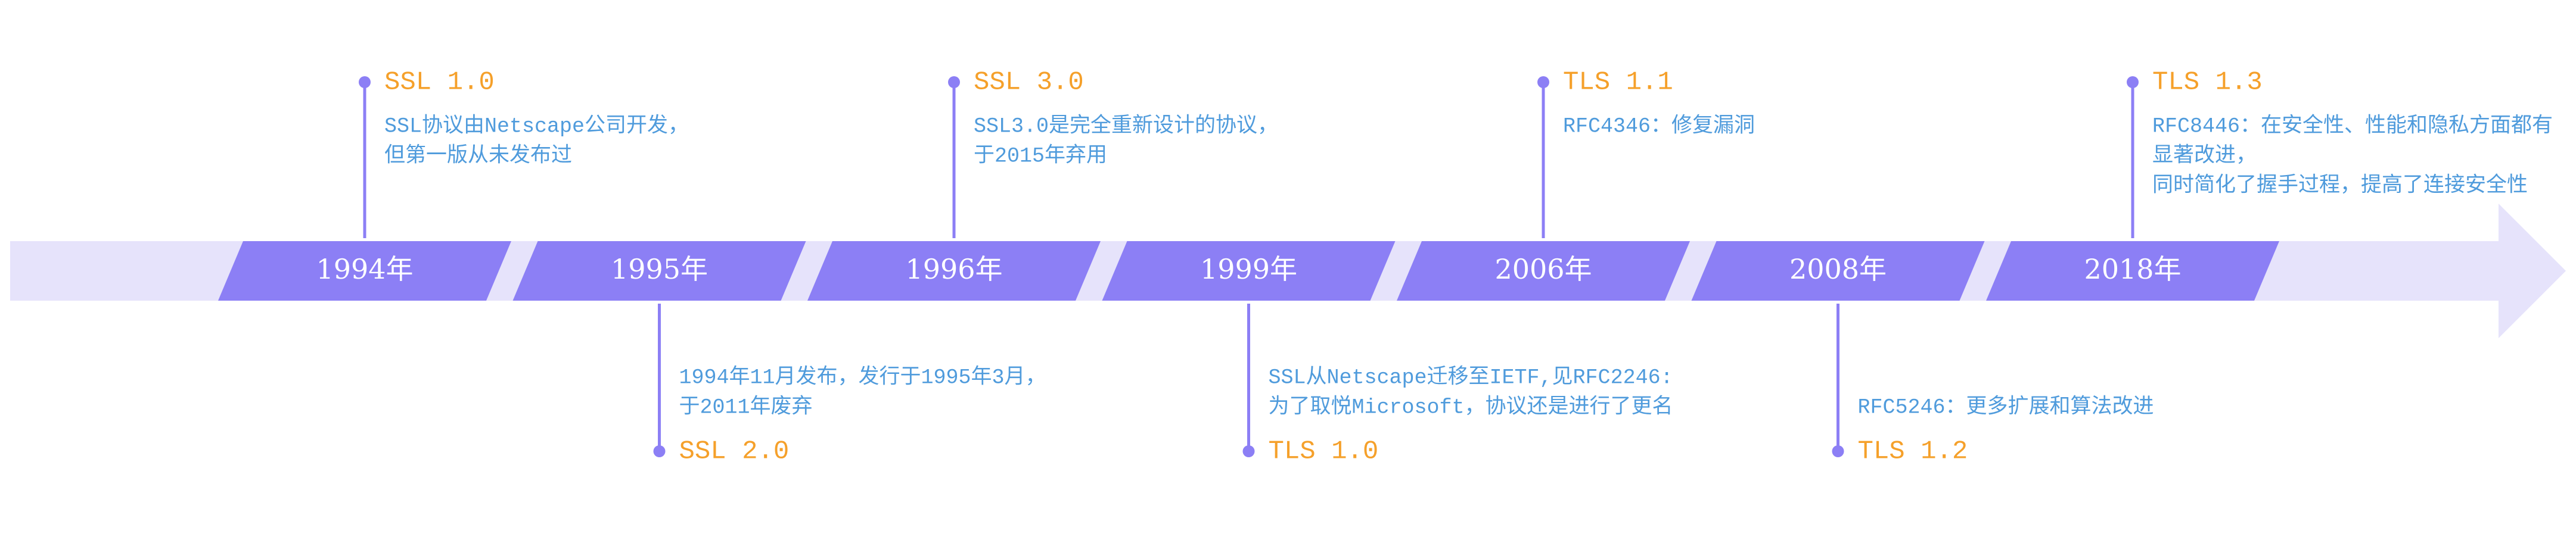 The height and width of the screenshot is (540, 2576). What do you see at coordinates (734, 452) in the screenshot?
I see `milestone-title: SSL 2.0` at bounding box center [734, 452].